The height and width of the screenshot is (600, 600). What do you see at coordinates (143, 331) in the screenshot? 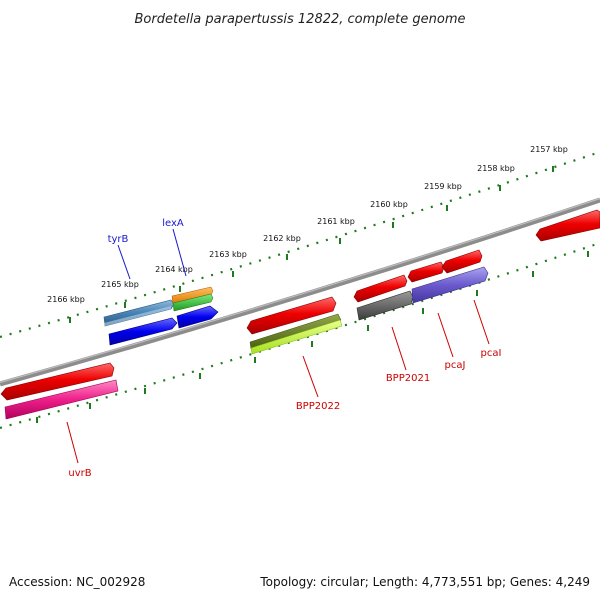
I see `gene-tyrB-blue` at bounding box center [143, 331].